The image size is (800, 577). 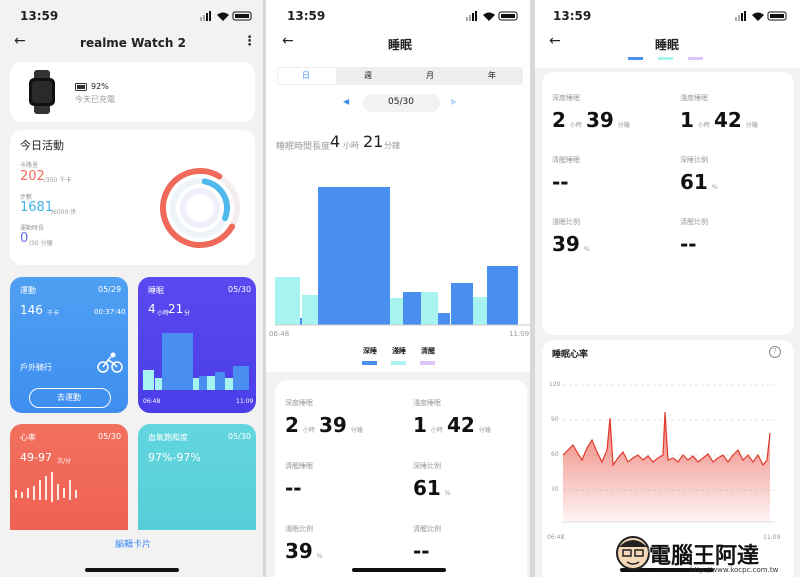 I want to click on duration-hours: 4, so click(x=335, y=141).